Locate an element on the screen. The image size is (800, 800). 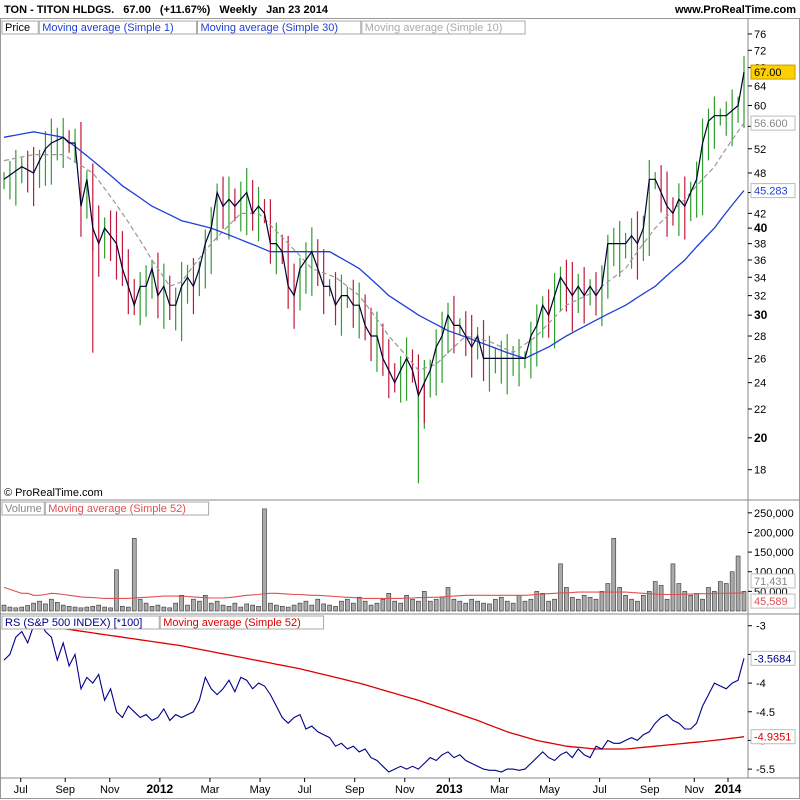
volume-last-badge-box is located at coordinates (773, 581).